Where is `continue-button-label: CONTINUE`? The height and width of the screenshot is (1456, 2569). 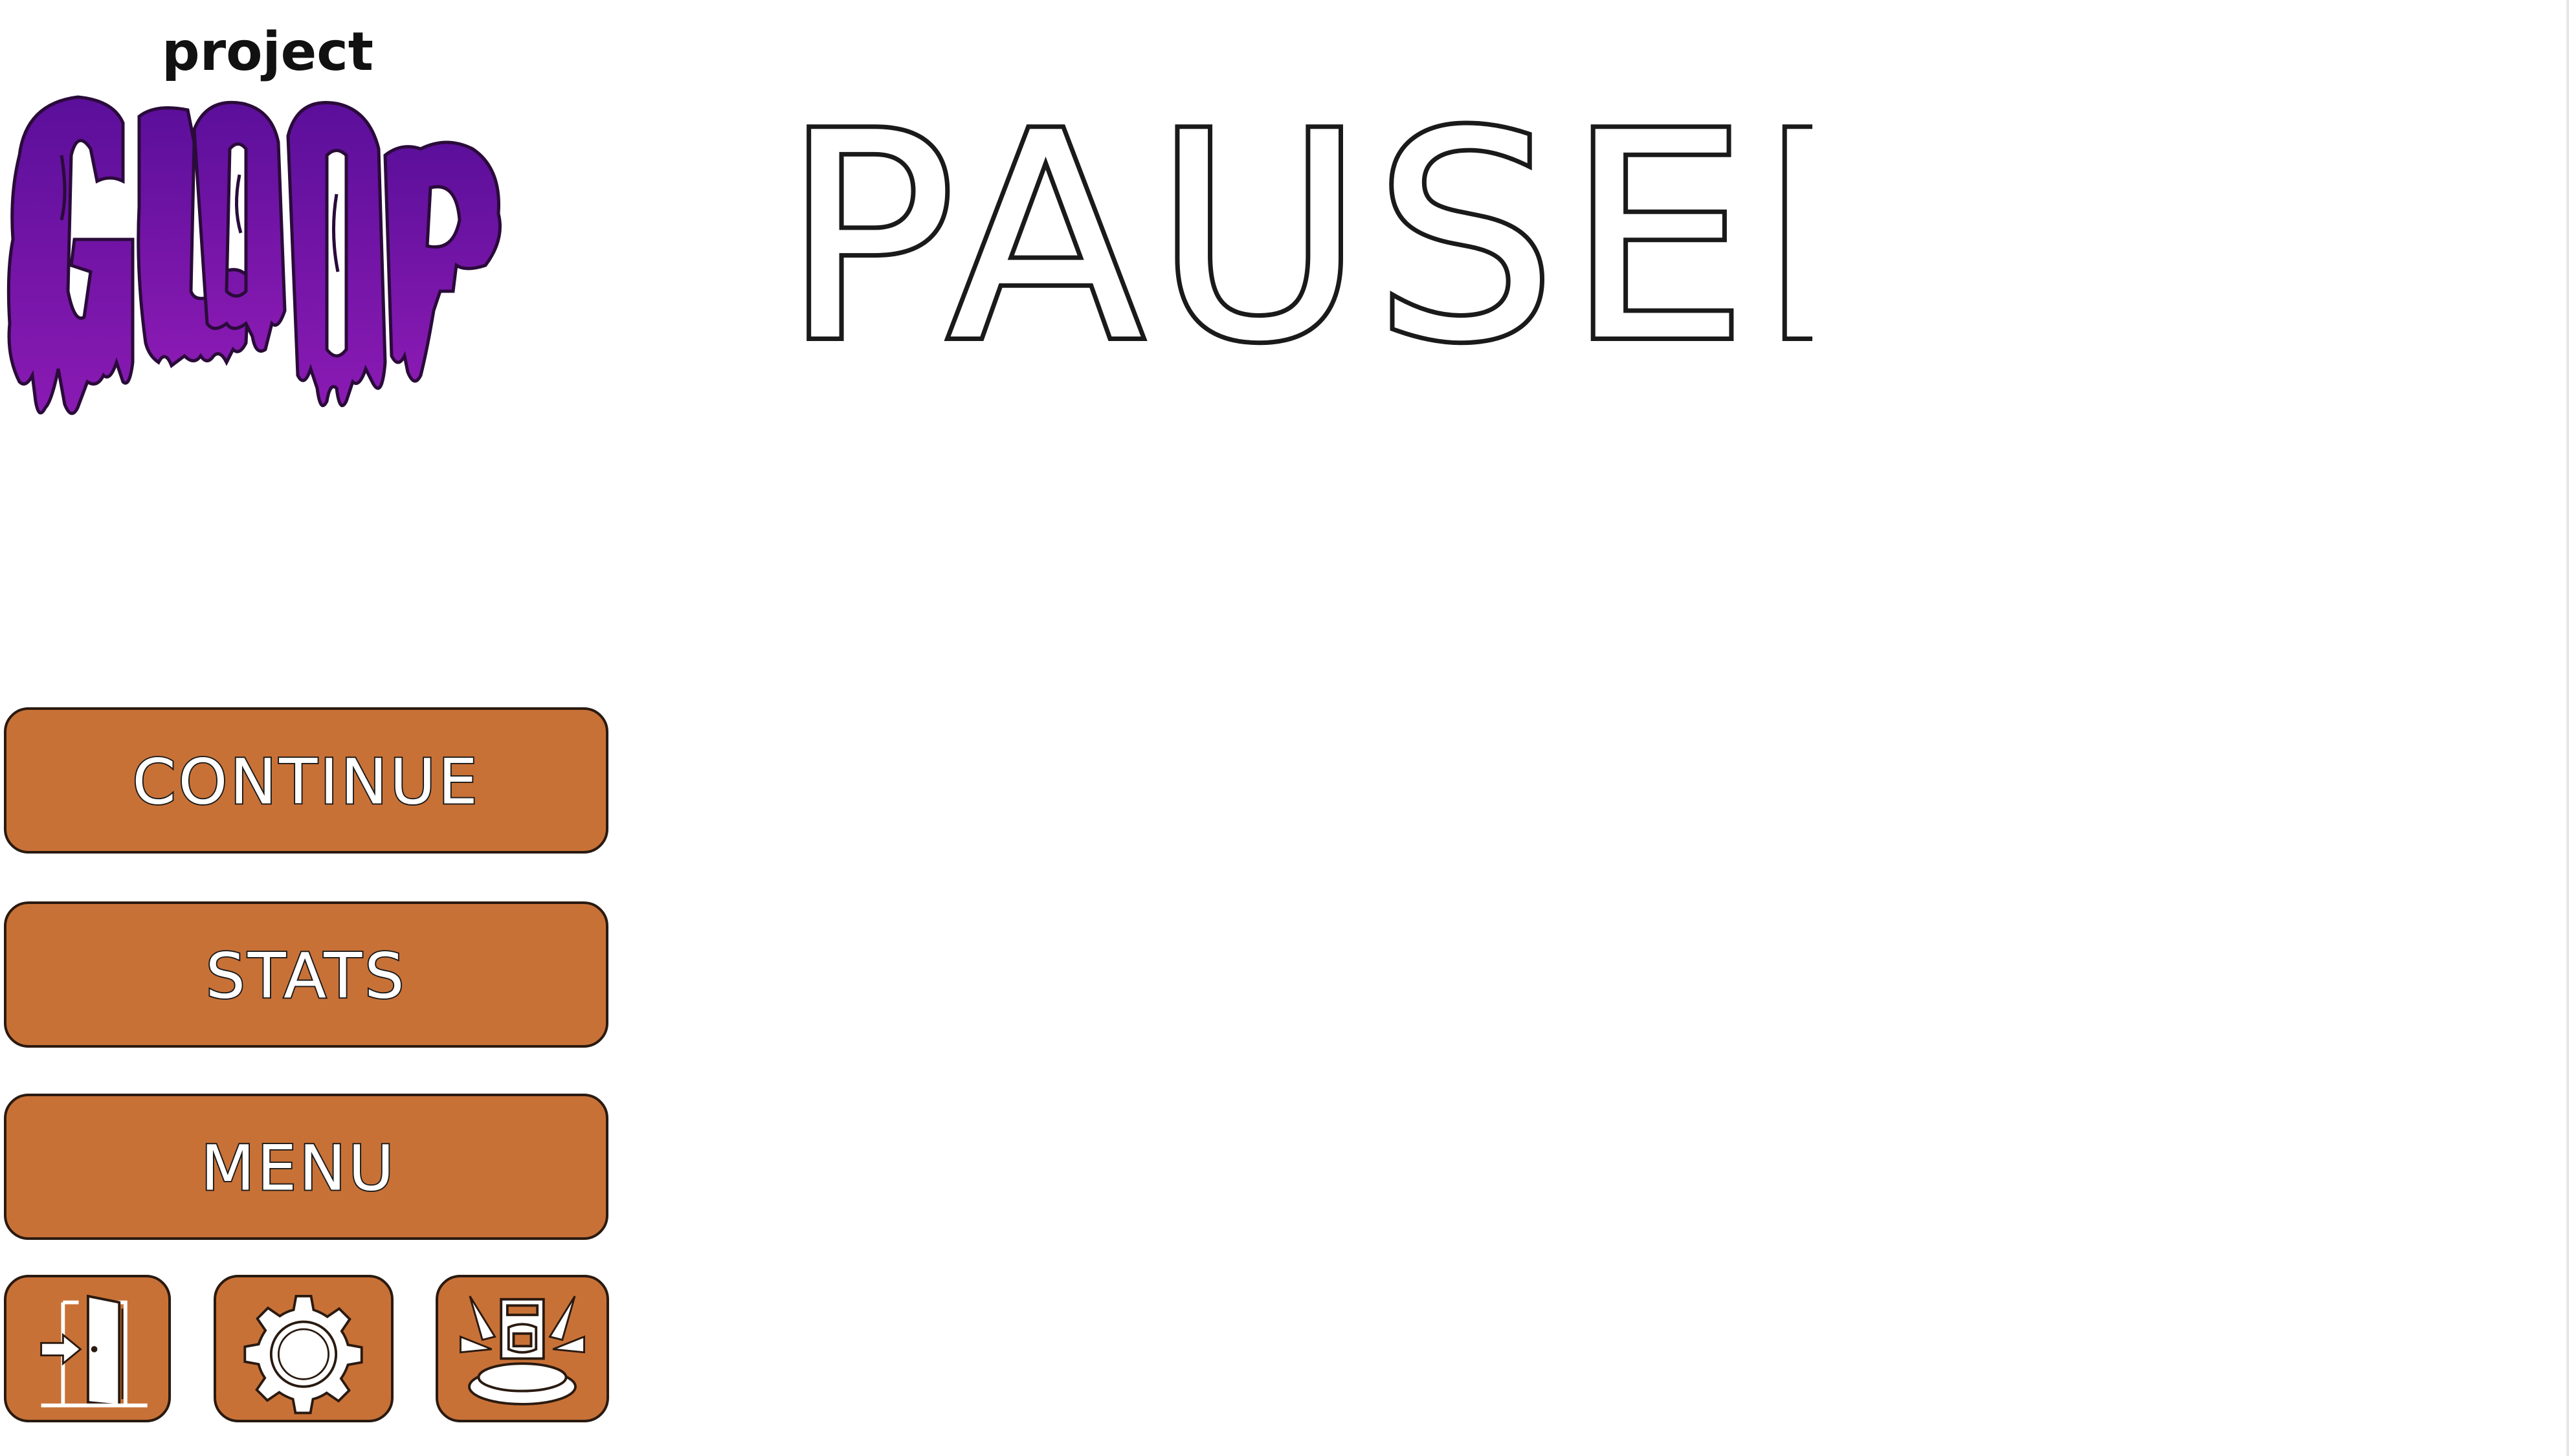 continue-button-label: CONTINUE is located at coordinates (306, 782).